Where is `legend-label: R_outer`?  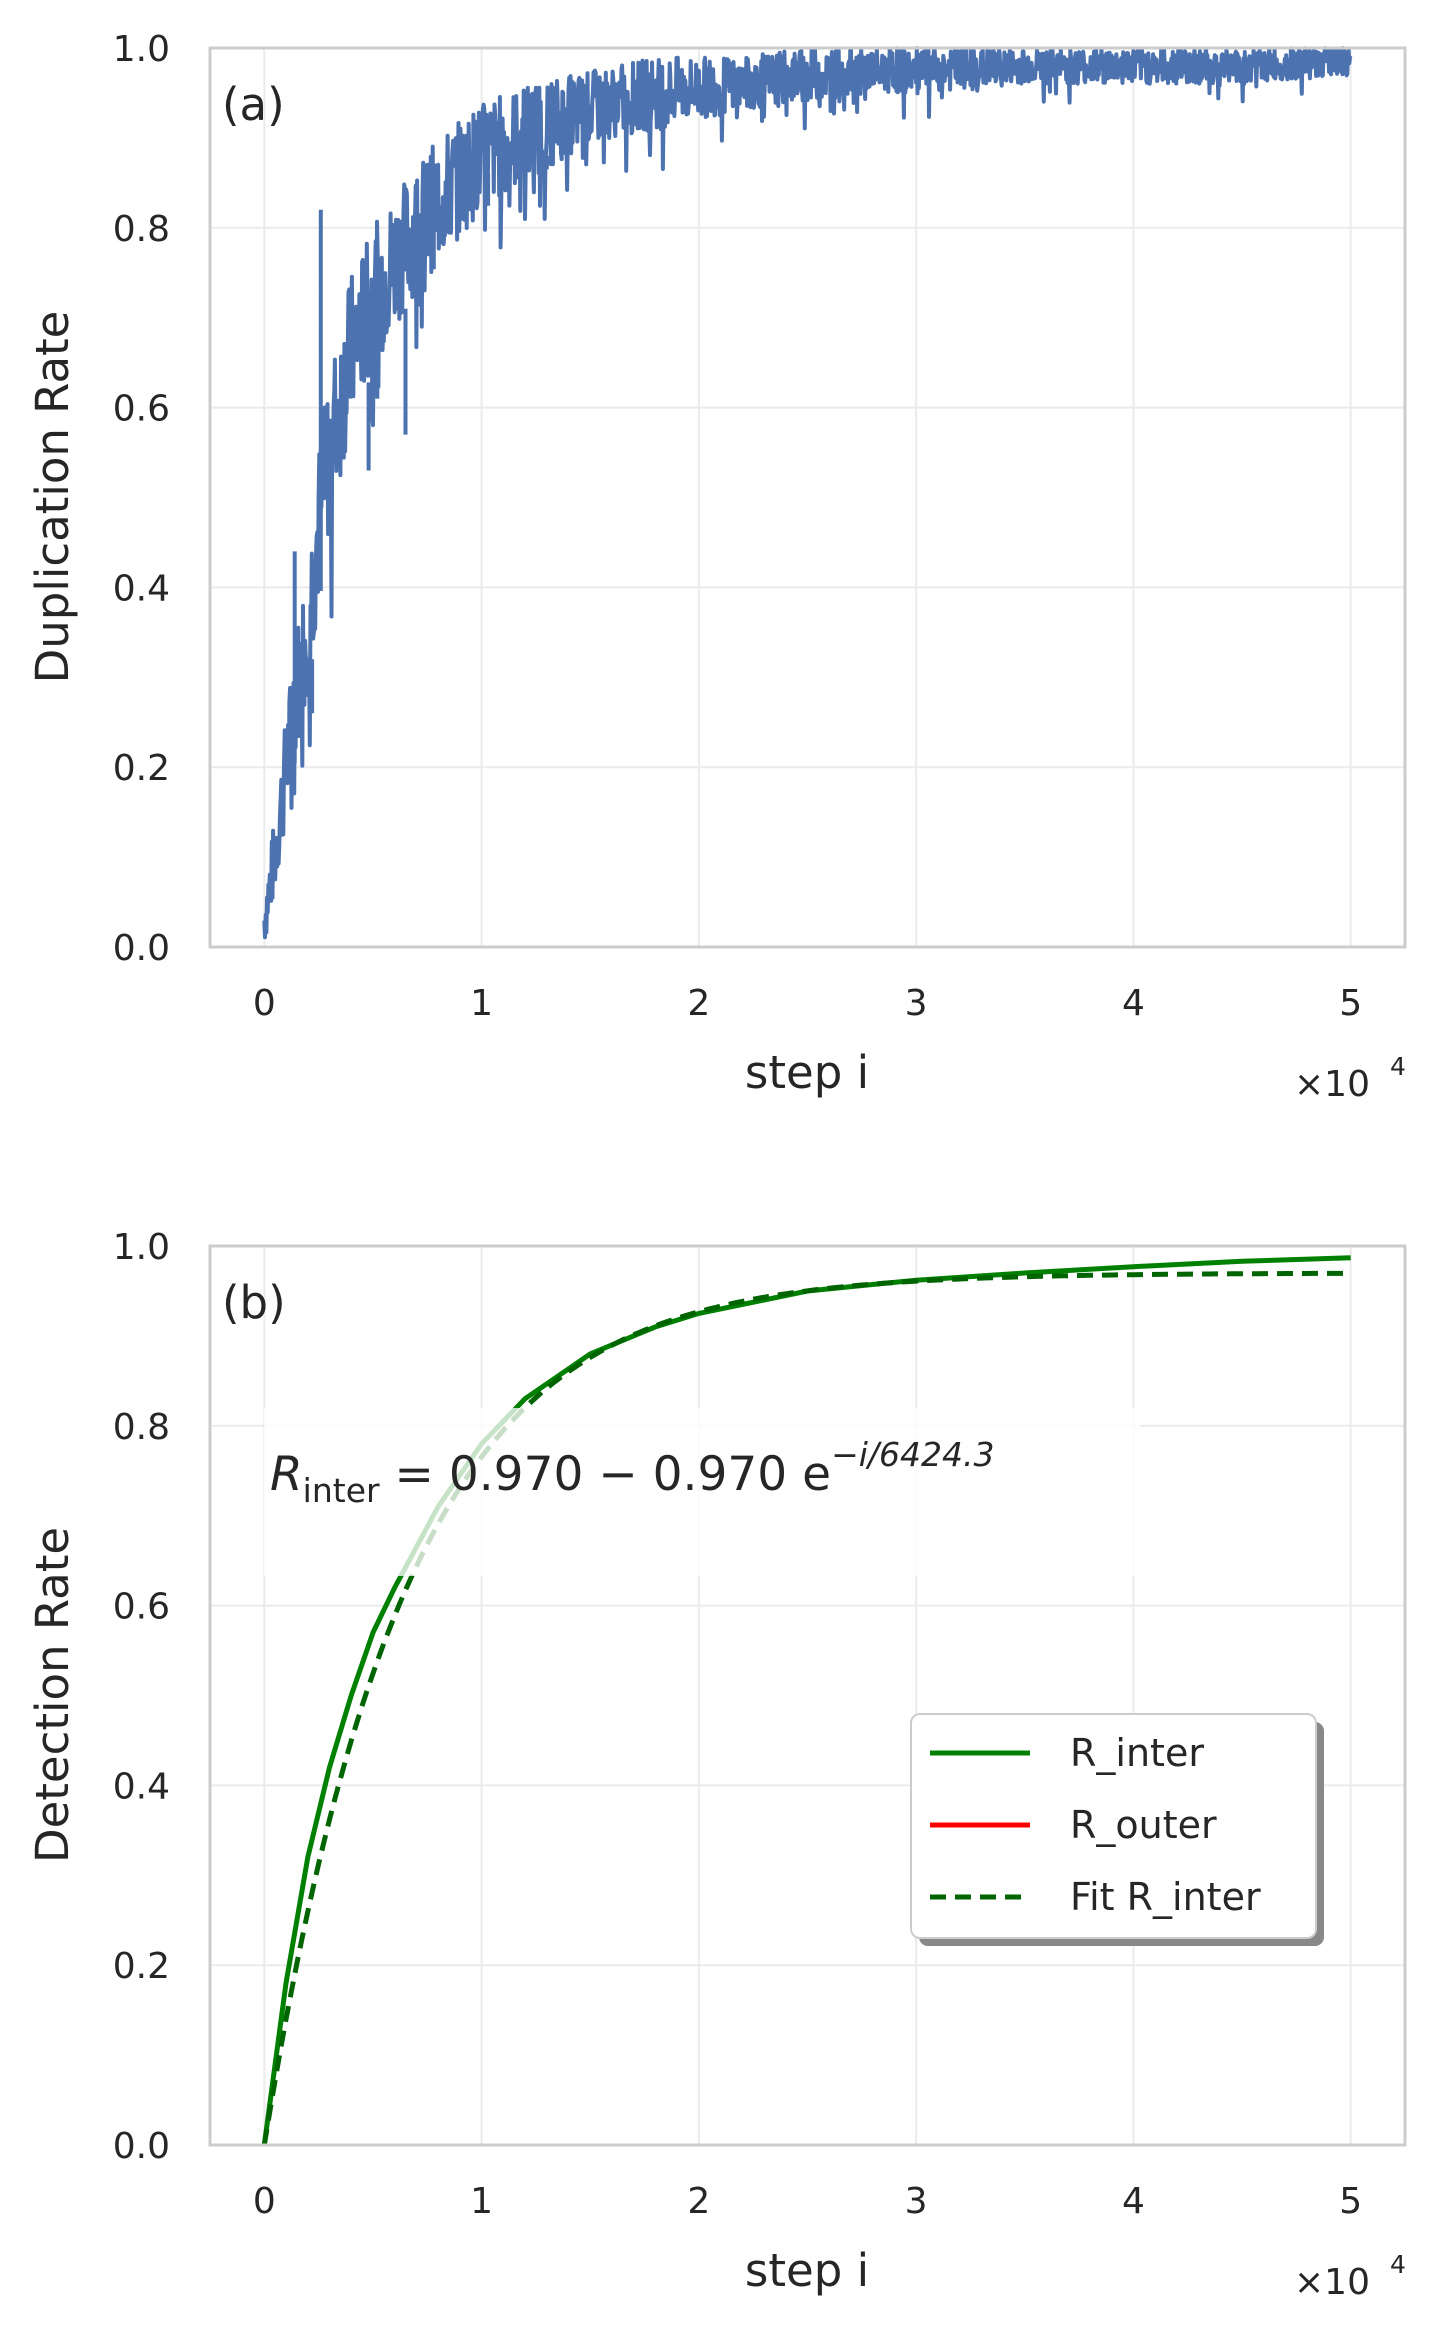
legend-label: R_outer is located at coordinates (1143, 1825).